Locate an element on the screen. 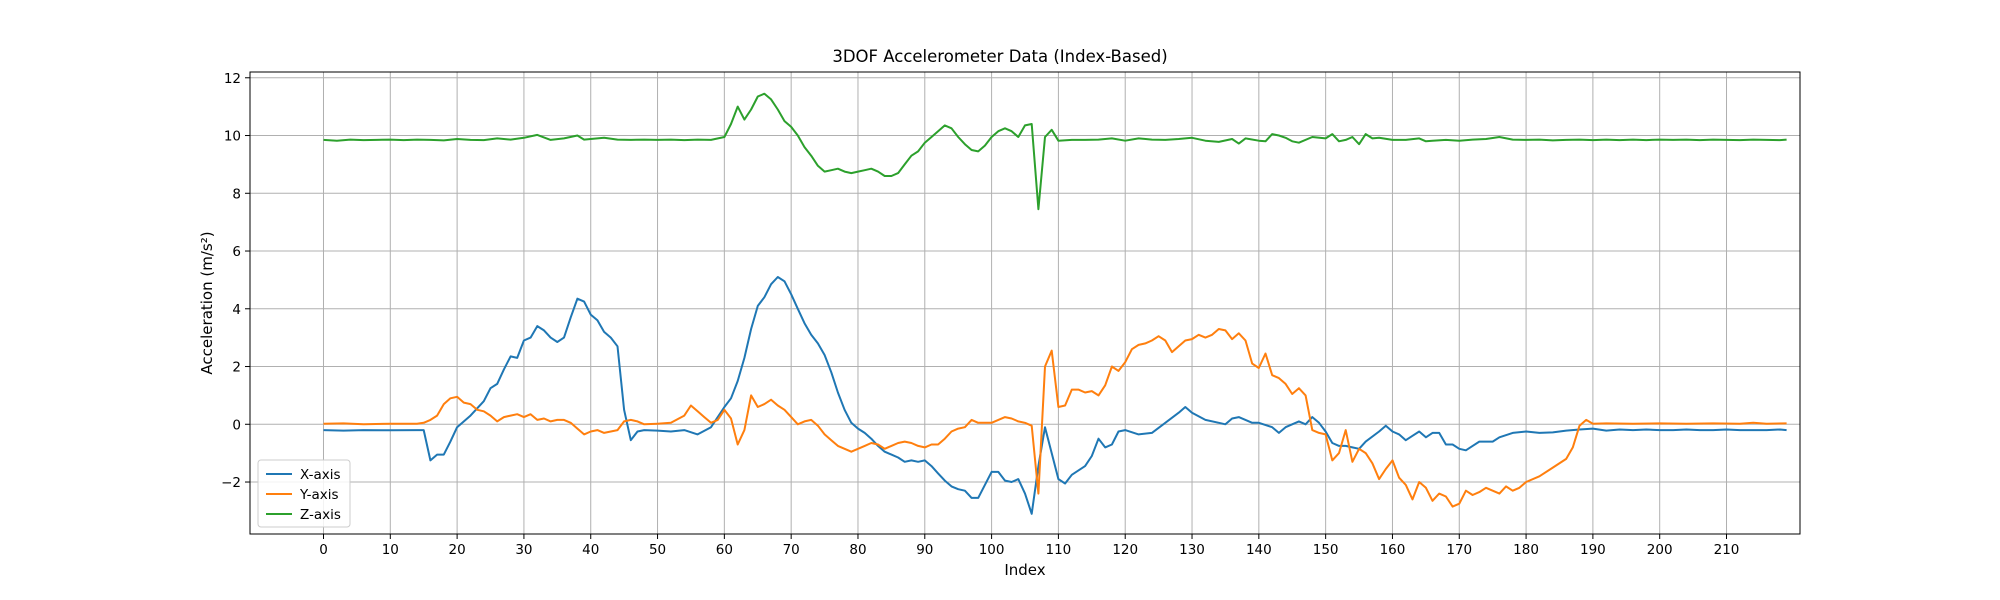 This screenshot has height=600, width=2000. x-tick-label: 140 is located at coordinates (1259, 550).